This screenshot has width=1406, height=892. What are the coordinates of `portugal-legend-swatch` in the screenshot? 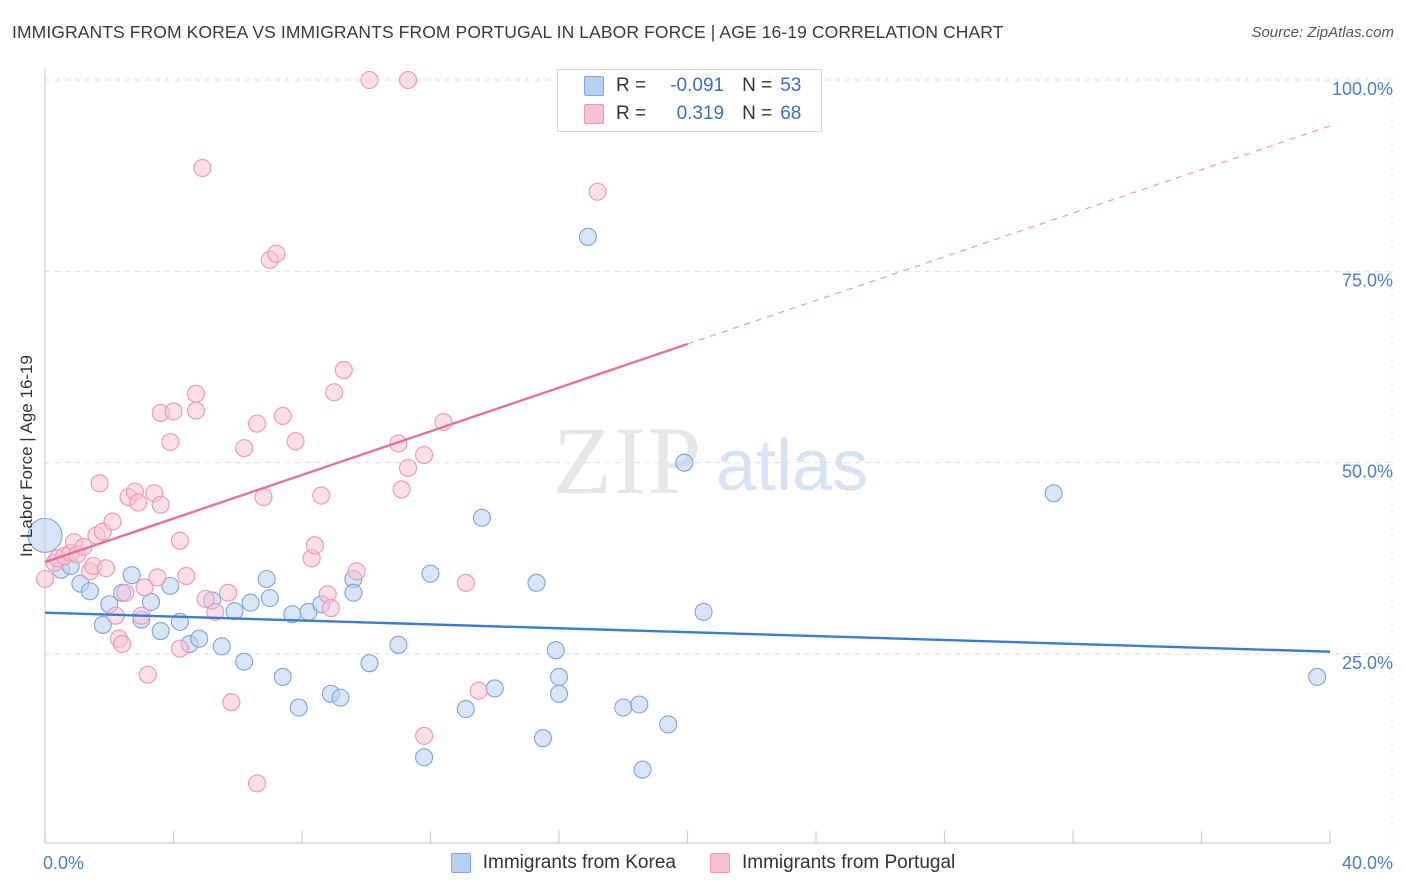 It's located at (719, 863).